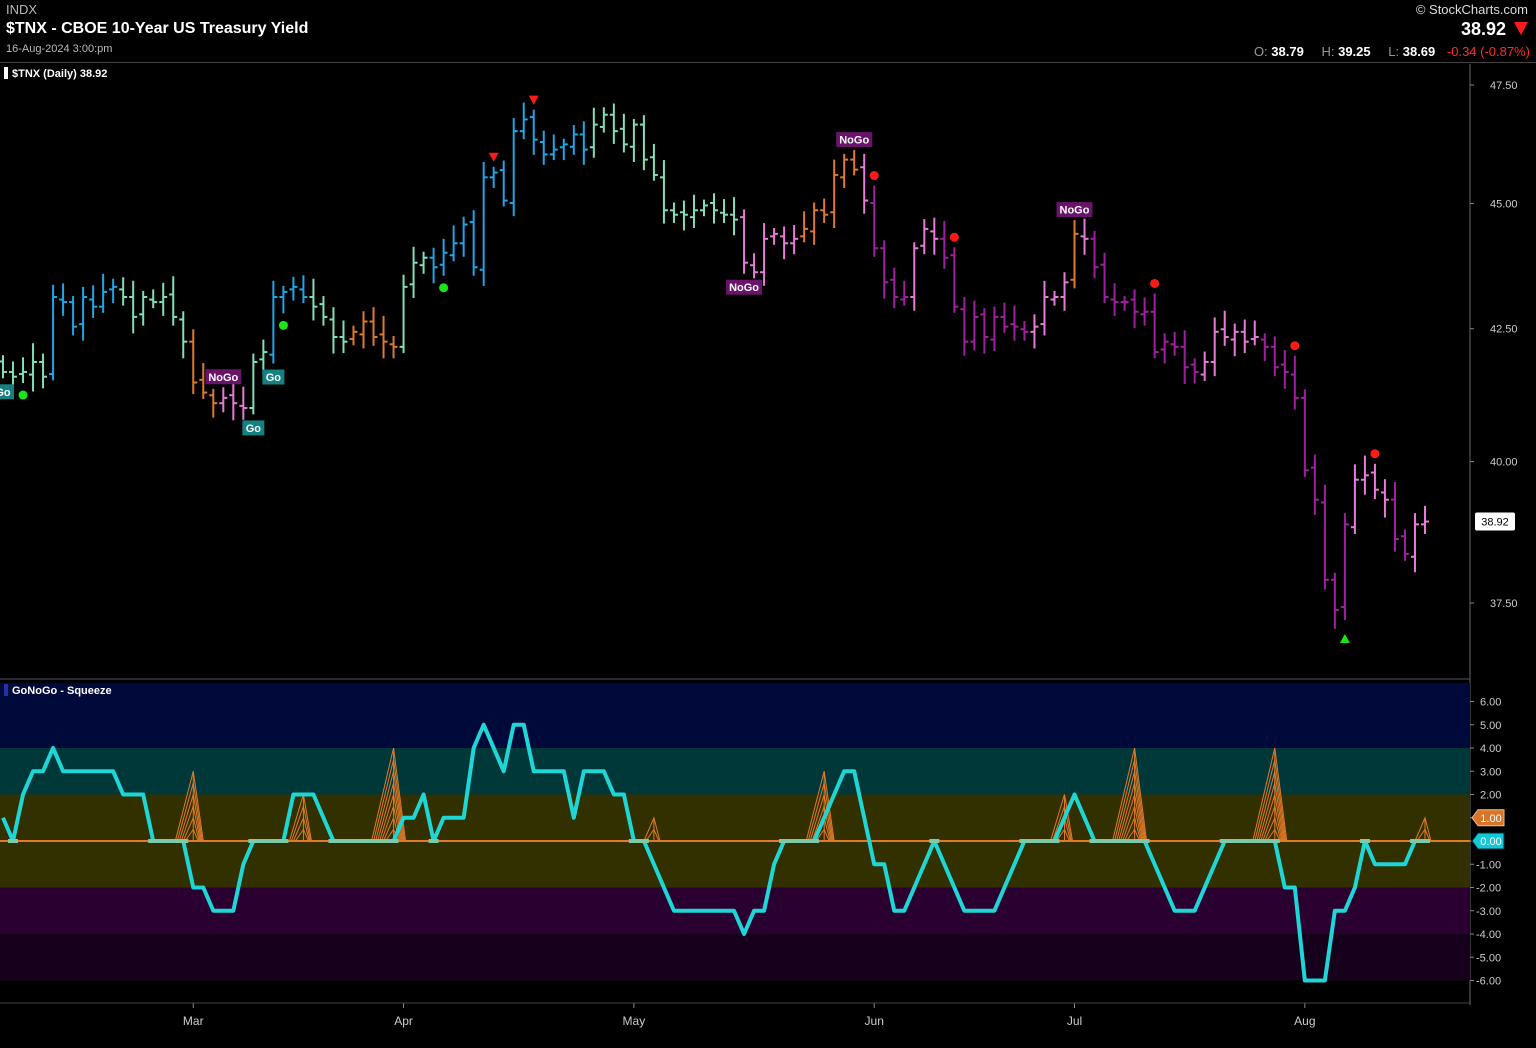 The image size is (1536, 1048). I want to click on chart-datetime: 16-Aug-2024 3:00:pm, so click(59, 49).